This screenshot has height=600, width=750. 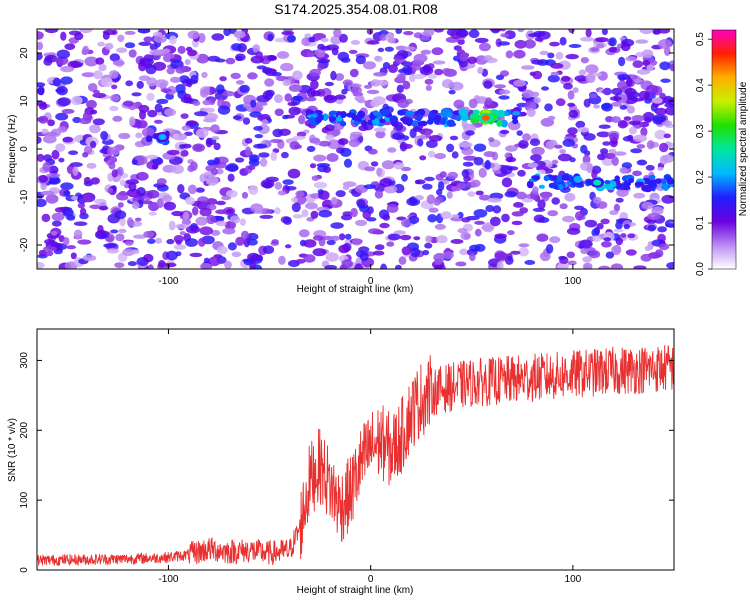 What do you see at coordinates (724, 149) in the screenshot?
I see `colorbar-gradient` at bounding box center [724, 149].